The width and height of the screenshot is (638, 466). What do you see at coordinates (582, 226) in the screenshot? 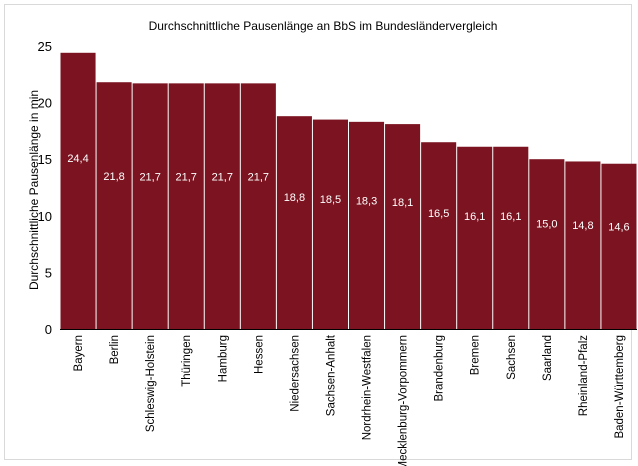
I see `bar-value-label: 14,8` at bounding box center [582, 226].